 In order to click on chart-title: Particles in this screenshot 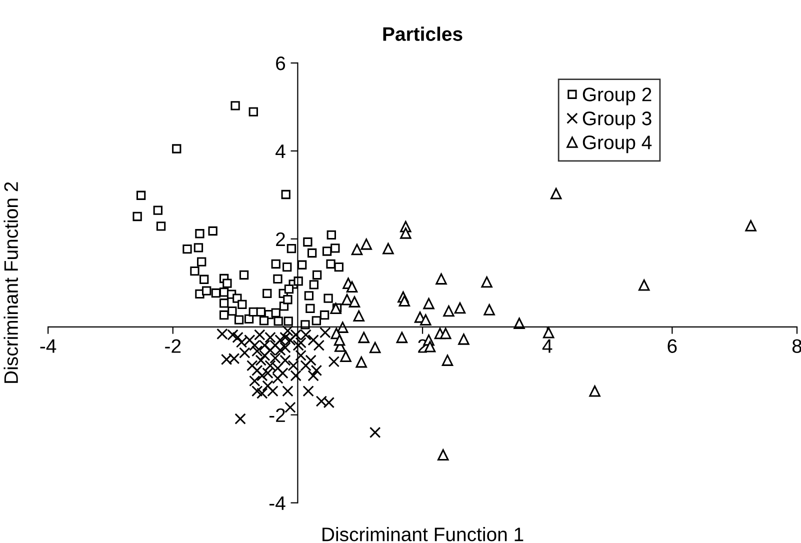, I will do `click(422, 33)`.